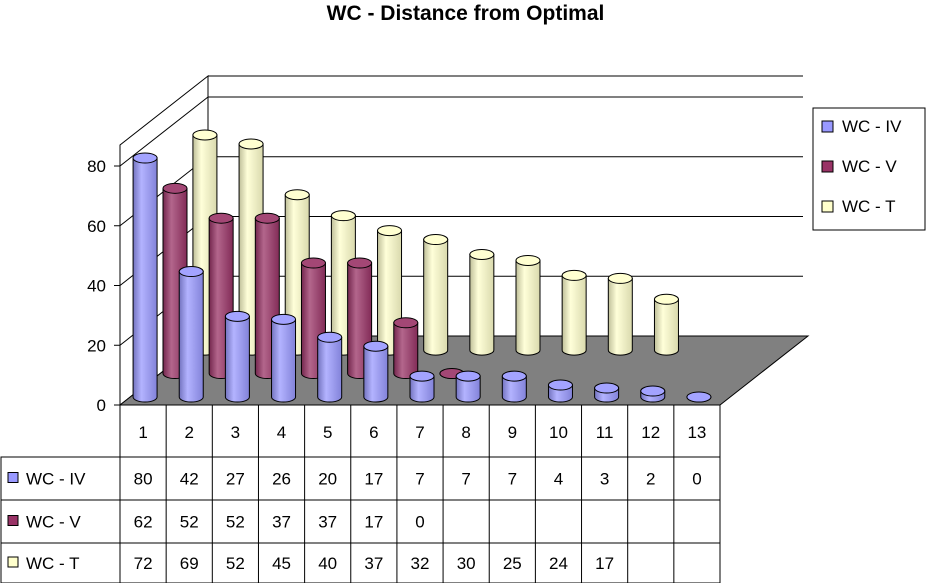 The width and height of the screenshot is (931, 583). I want to click on table-cell: 40, so click(327, 563).